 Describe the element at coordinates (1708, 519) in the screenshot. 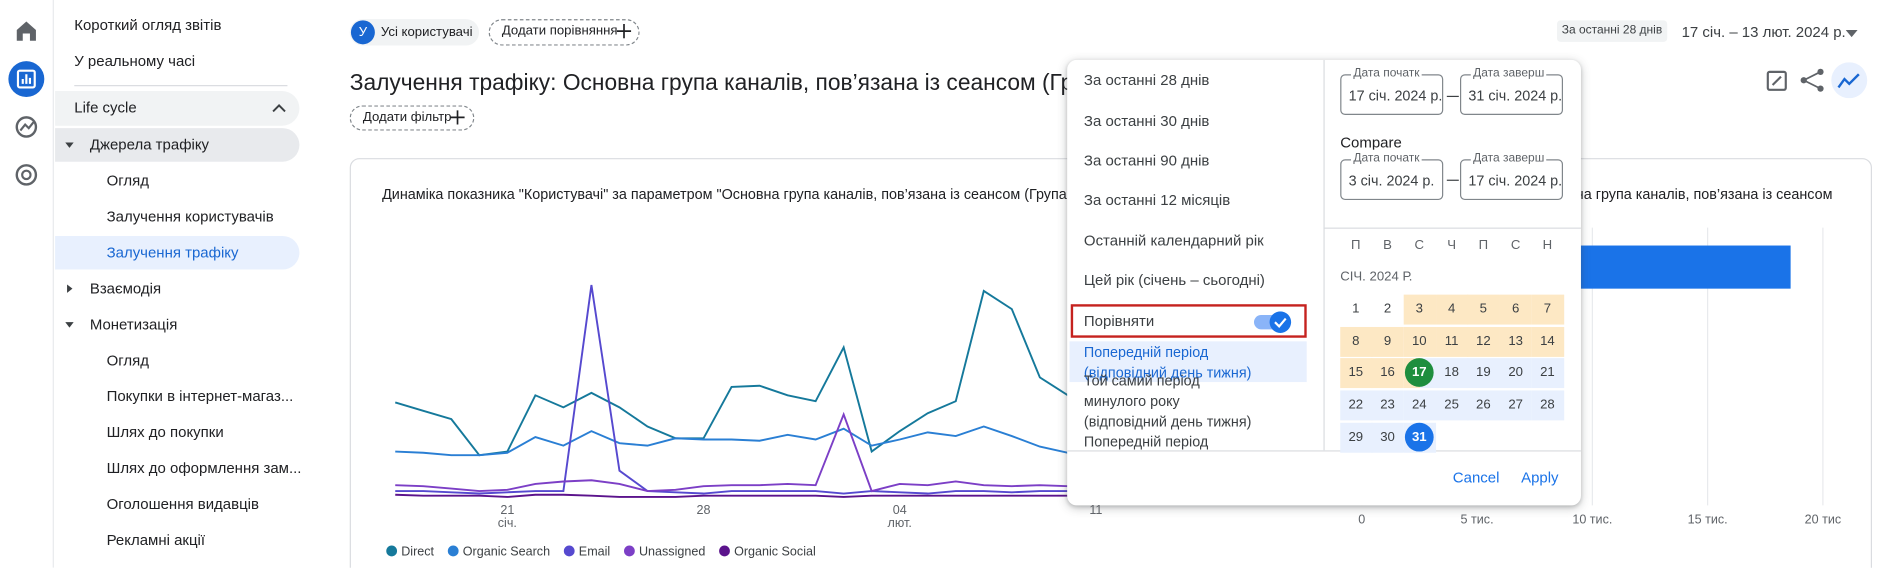

I see `x-tick-label: 15 тис.` at that location.